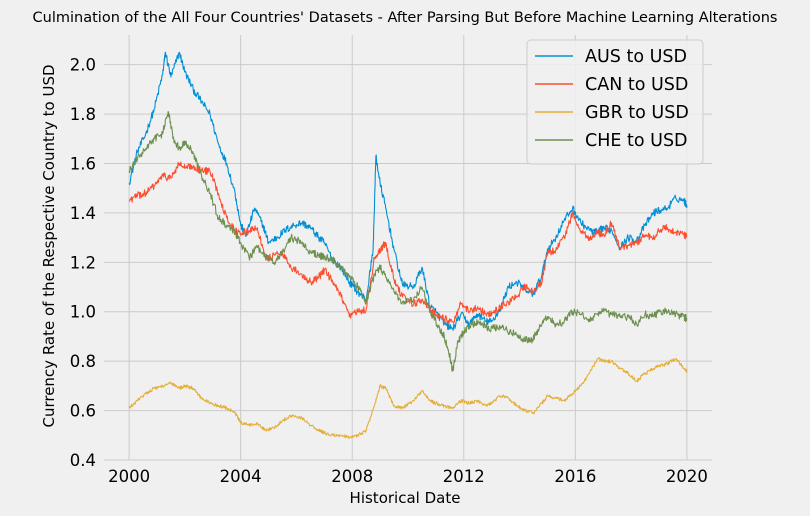 This screenshot has width=810, height=516. I want to click on y-tick-label: 0.6, so click(83, 411).